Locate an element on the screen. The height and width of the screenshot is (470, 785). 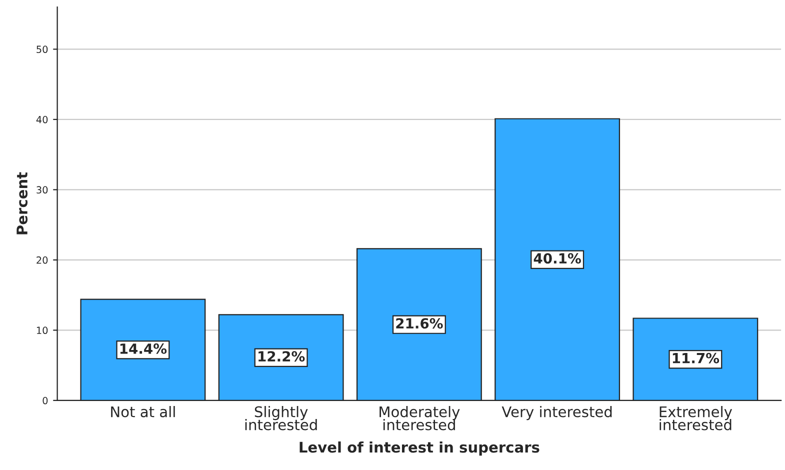
y-tick-label: 30 is located at coordinates (42, 190).